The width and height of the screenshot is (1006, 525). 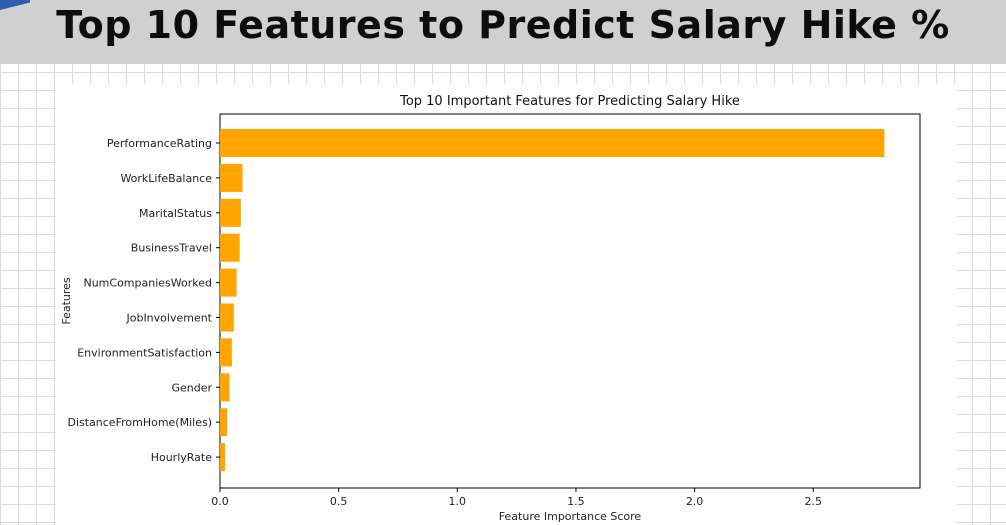 What do you see at coordinates (220, 501) in the screenshot?
I see `x-tick-label: 0.0` at bounding box center [220, 501].